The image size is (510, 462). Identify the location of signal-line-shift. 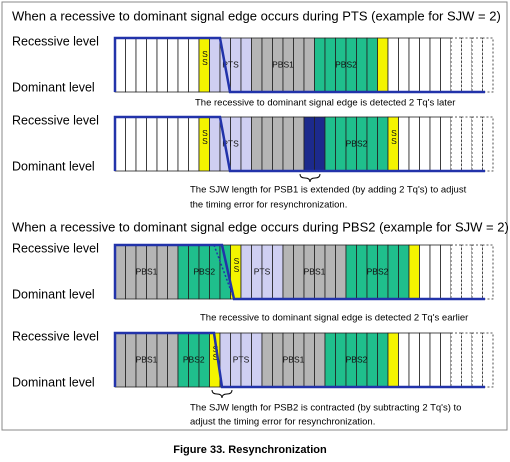
(224, 272).